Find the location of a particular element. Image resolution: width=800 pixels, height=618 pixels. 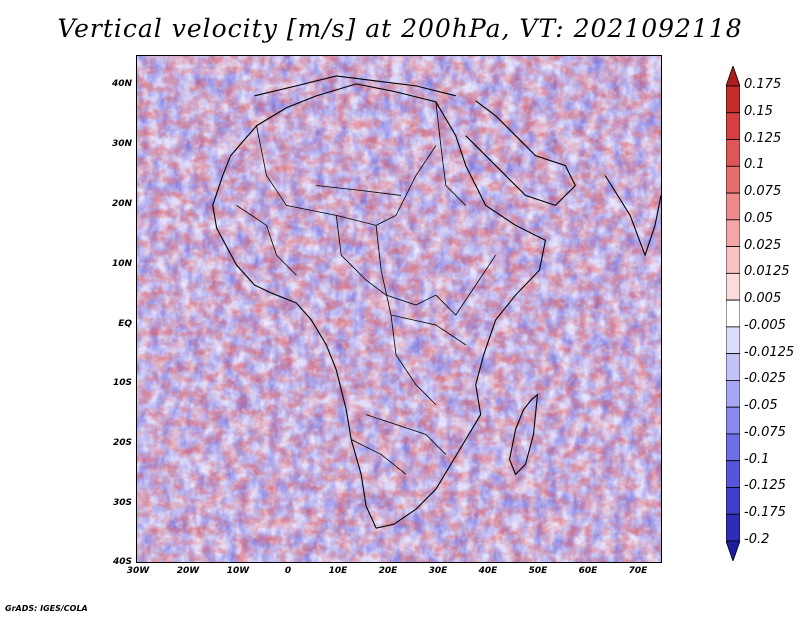

colorbar-level-label: 0.1 is located at coordinates (754, 165).